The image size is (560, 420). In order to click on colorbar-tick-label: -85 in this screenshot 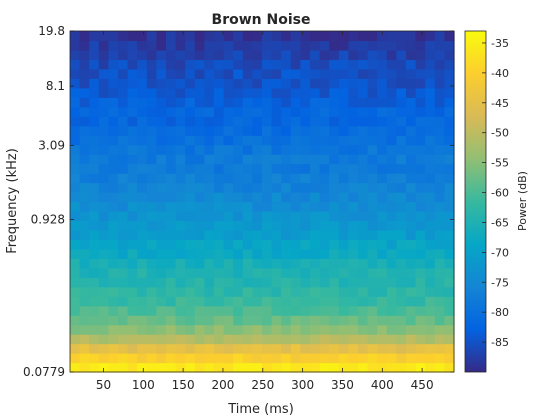, I will do `click(500, 342)`.